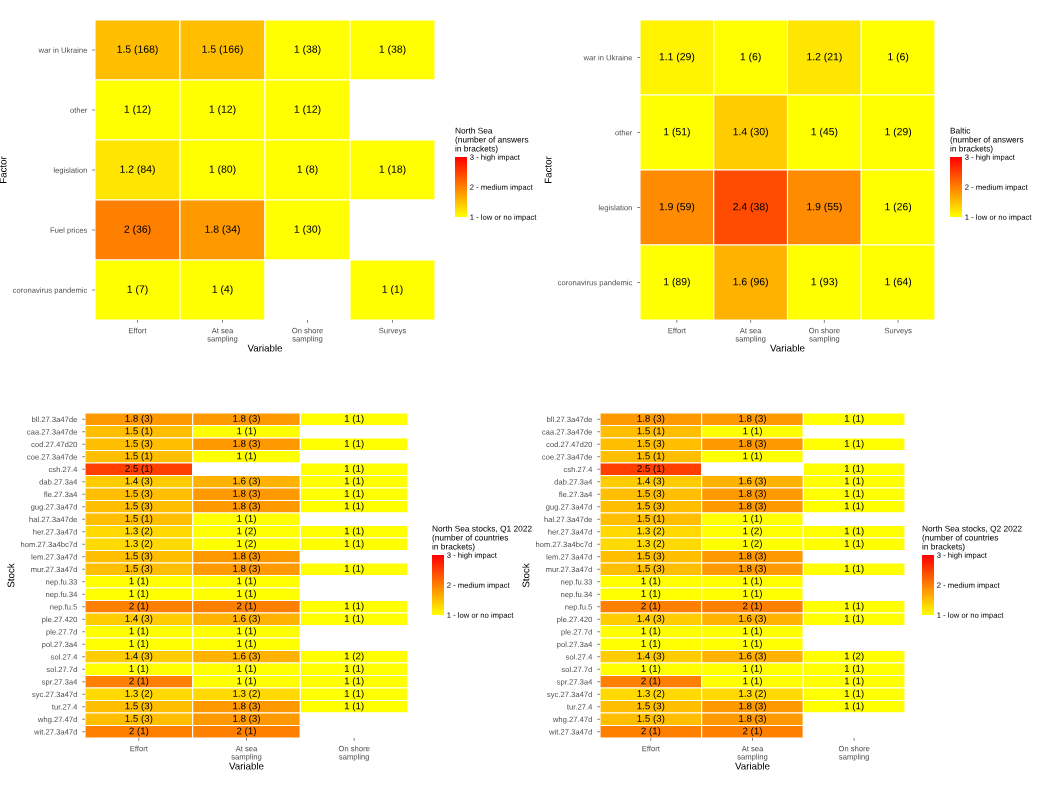  Describe the element at coordinates (137, 290) in the screenshot. I see `data-label: 1 (7)` at that location.